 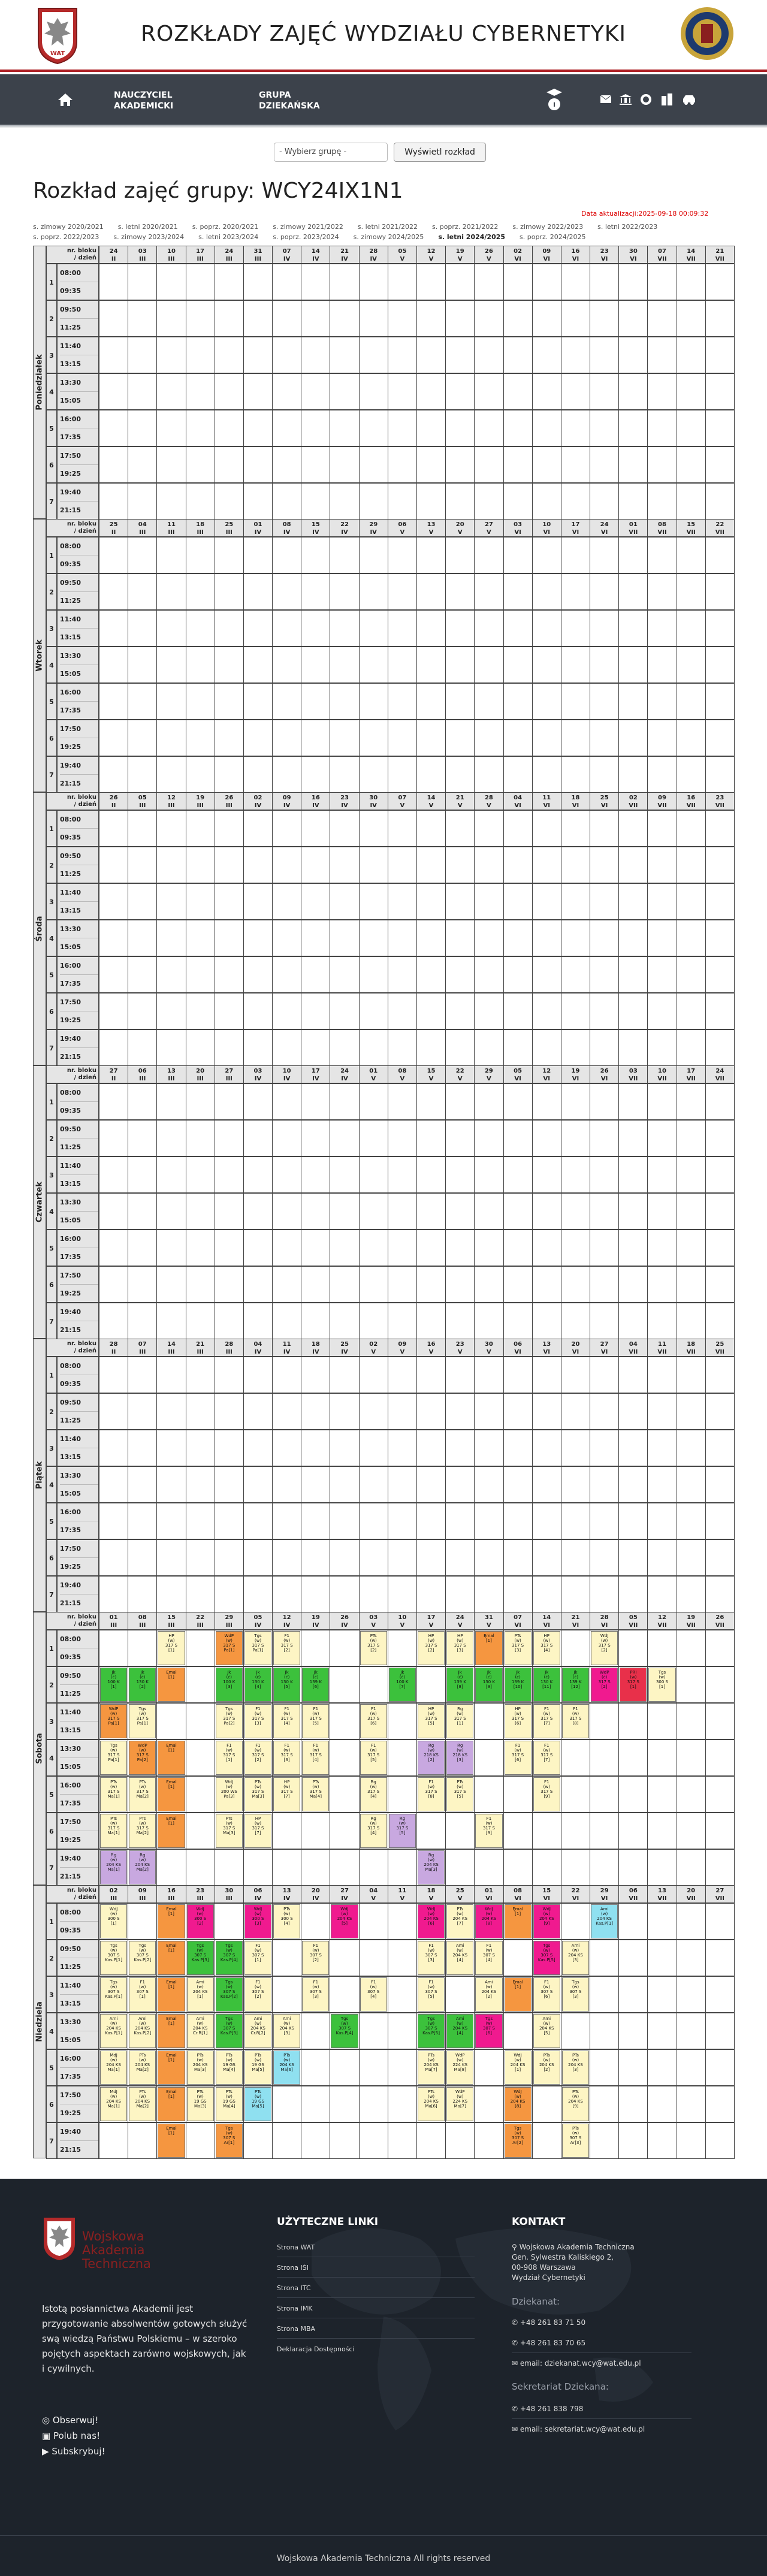 I want to click on lesson-block: WdJ (w) 300 S [2], so click(x=200, y=1921).